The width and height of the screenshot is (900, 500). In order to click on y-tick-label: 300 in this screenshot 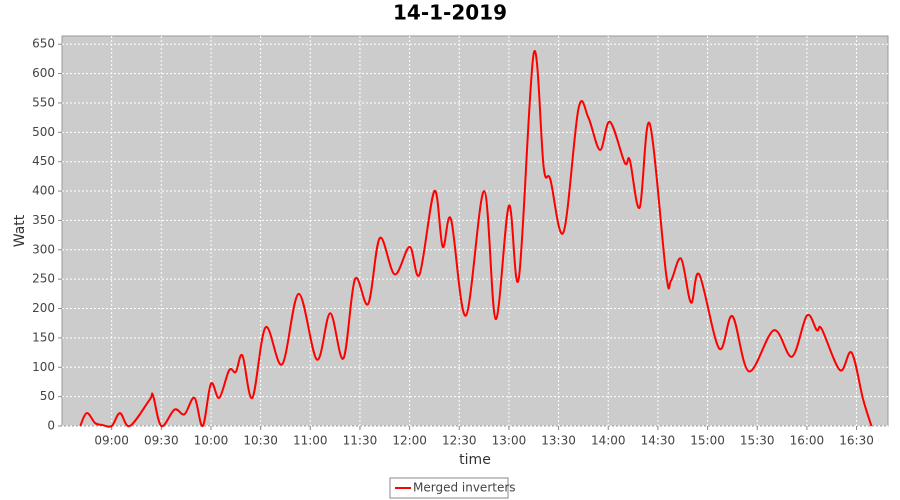, I will do `click(43, 249)`.